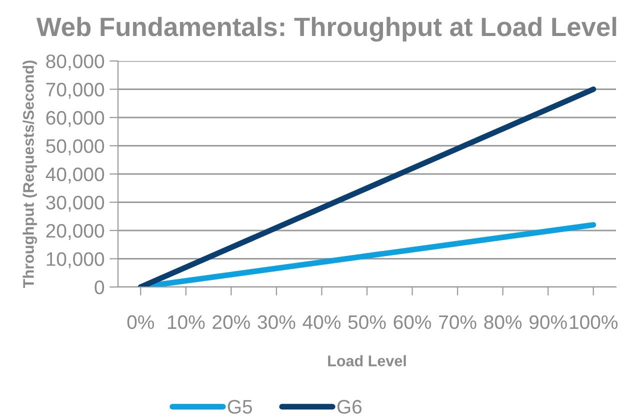 Image resolution: width=633 pixels, height=419 pixels. Describe the element at coordinates (75, 260) in the screenshot. I see `y-tick-label: 10,000` at that location.